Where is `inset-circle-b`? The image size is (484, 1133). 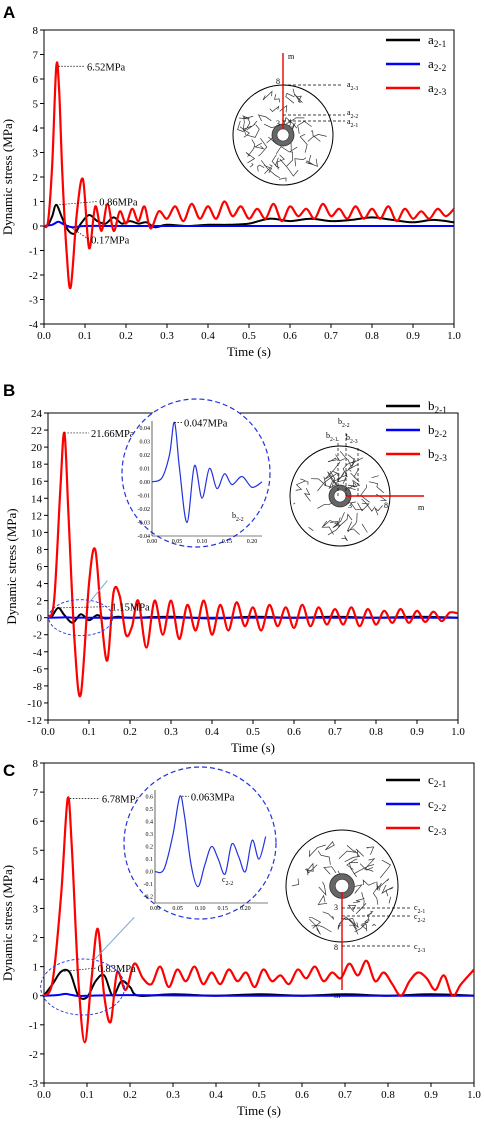
inset-circle-b is located at coordinates (196, 473).